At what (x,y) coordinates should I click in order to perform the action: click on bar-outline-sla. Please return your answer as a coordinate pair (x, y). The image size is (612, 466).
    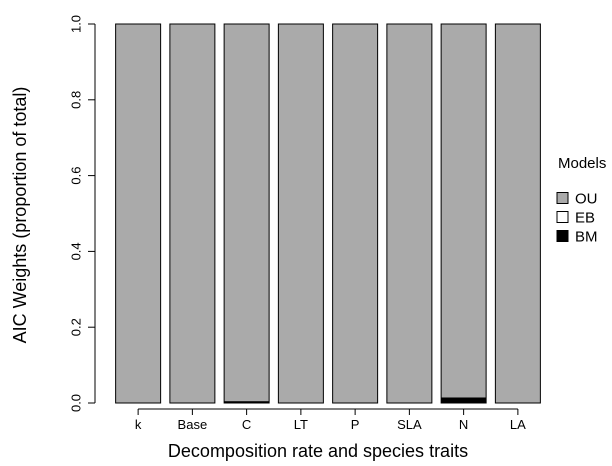
    Looking at the image, I should click on (409, 213).